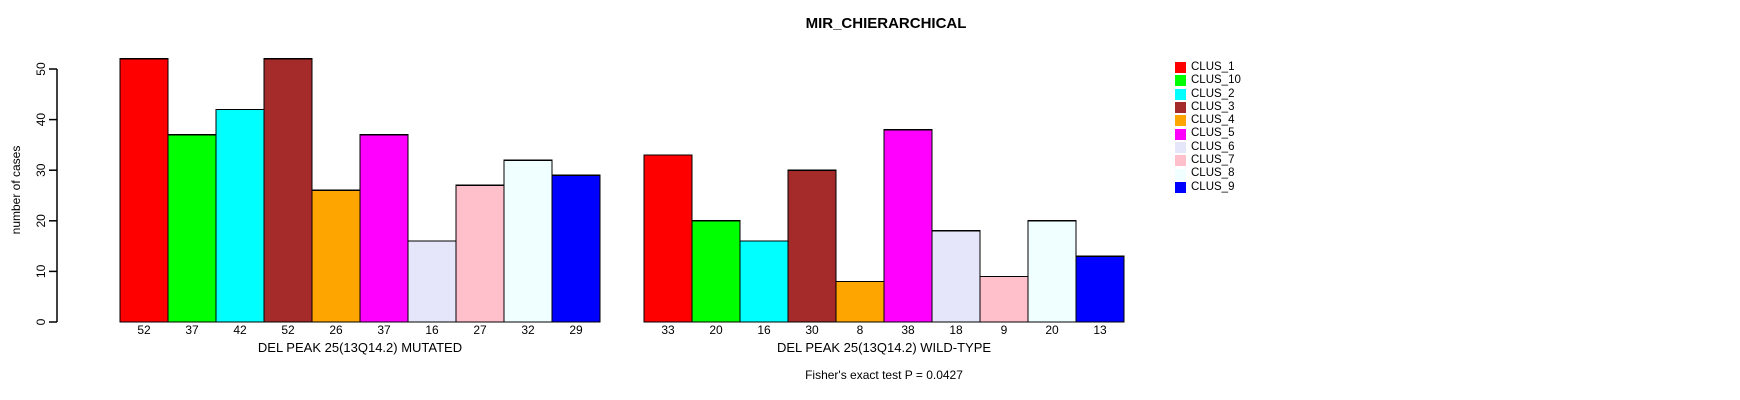  Describe the element at coordinates (668, 330) in the screenshot. I see `bar-value-label: 33` at that location.